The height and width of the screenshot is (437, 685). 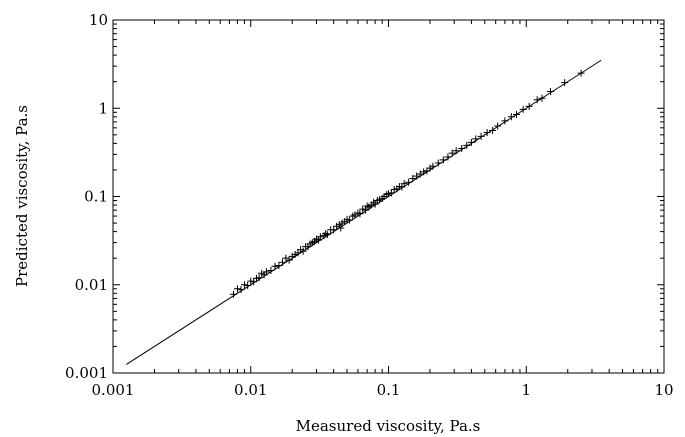 I want to click on x-tick-label: 10, so click(x=663, y=390).